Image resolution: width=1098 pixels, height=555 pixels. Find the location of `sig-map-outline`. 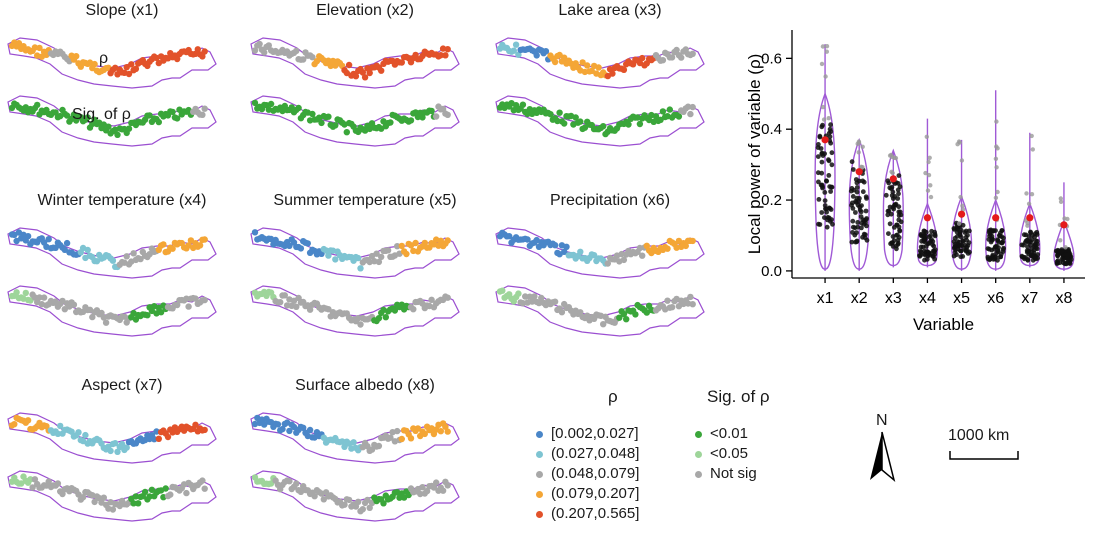

sig-map-outline is located at coordinates (600, 311).